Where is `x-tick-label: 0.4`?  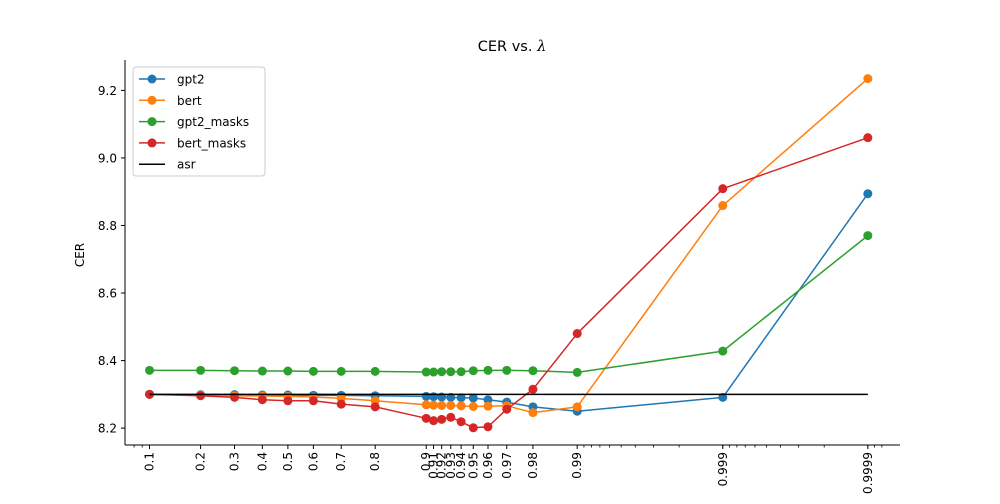 x-tick-label: 0.4 is located at coordinates (262, 461).